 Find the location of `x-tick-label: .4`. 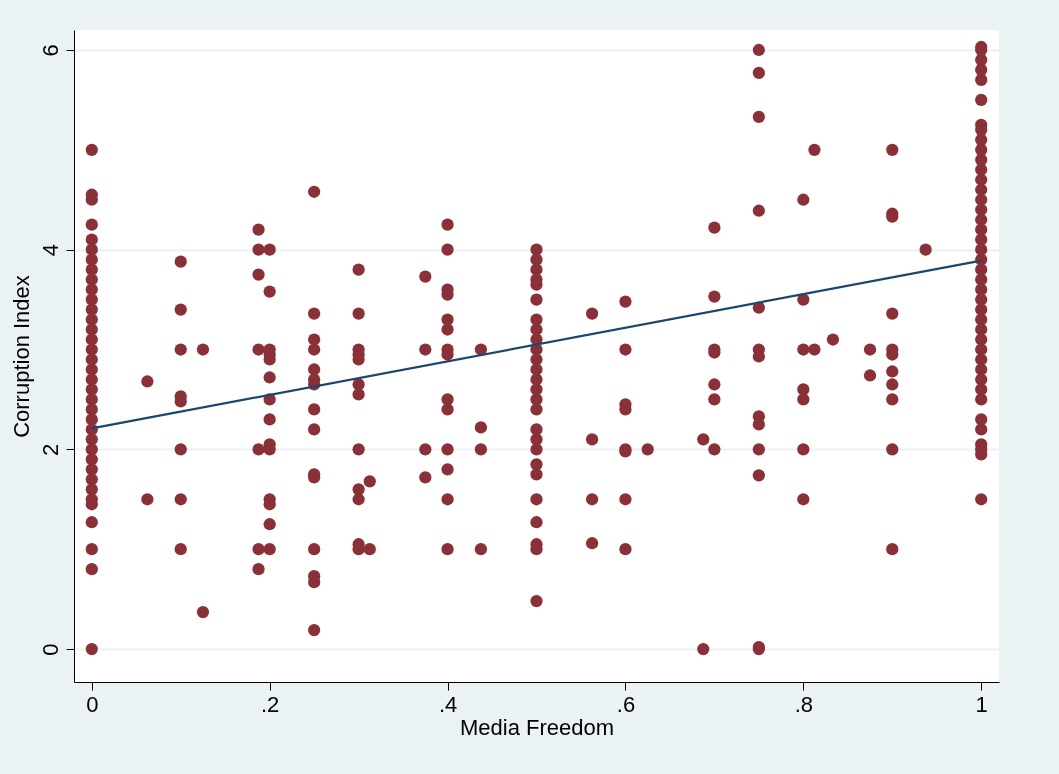

x-tick-label: .4 is located at coordinates (448, 704).